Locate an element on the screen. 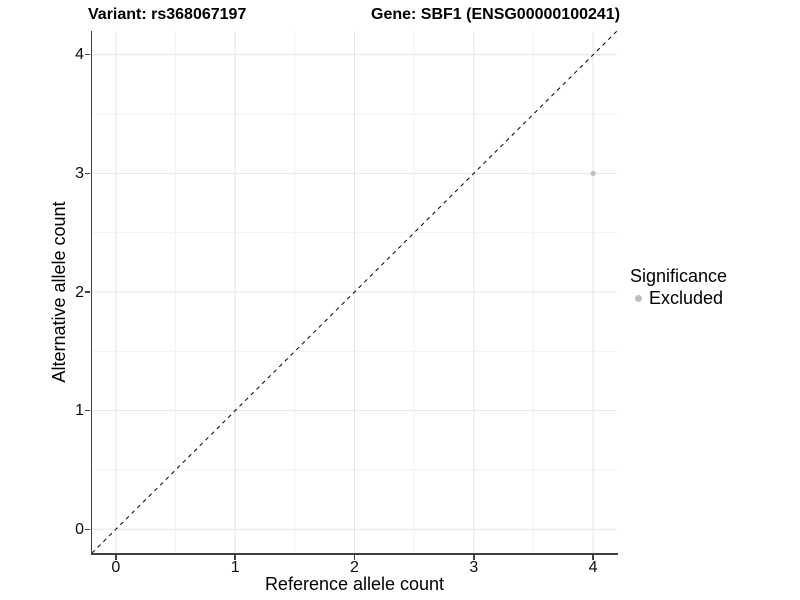  x-axis-tick-label: 1 is located at coordinates (235, 567).